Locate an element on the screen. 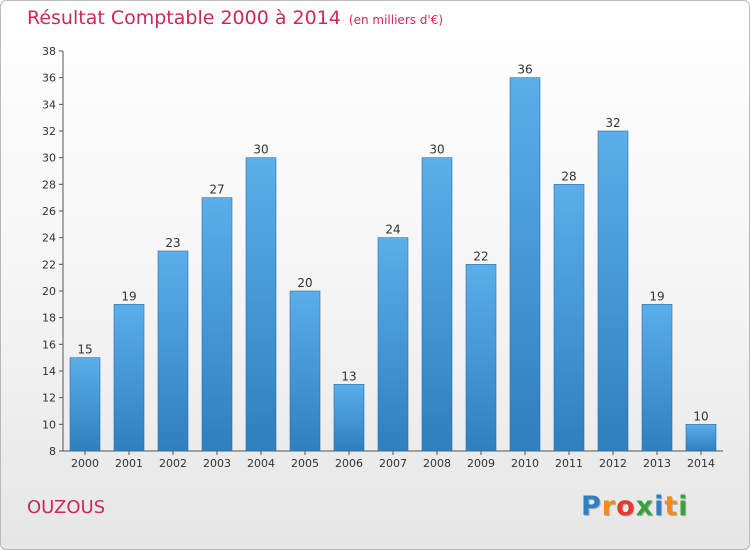 The image size is (750, 550). data-label-2003: 27 is located at coordinates (216, 190).